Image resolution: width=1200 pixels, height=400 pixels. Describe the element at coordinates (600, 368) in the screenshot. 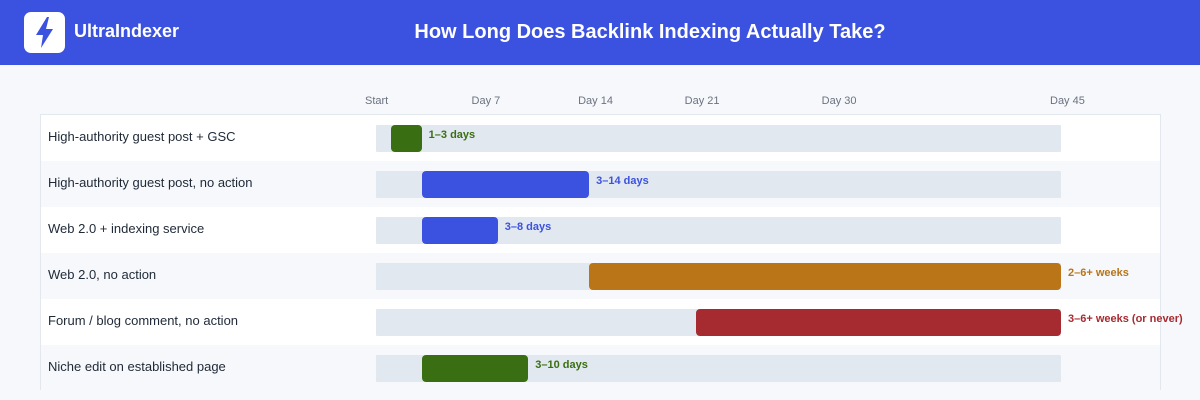

I see `chart-row: Niche edit on established page 3–10 days` at that location.